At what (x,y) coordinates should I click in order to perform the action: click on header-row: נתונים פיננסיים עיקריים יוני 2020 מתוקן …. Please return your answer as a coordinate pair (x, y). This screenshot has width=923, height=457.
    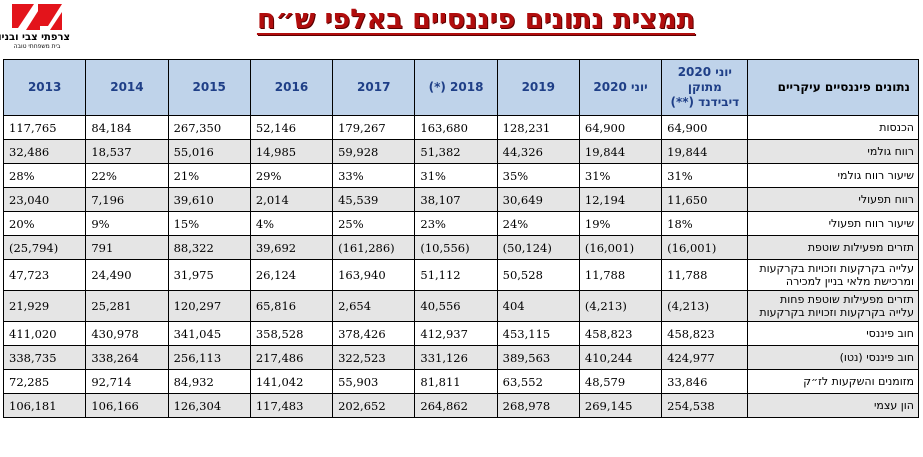
    Looking at the image, I should click on (460, 87).